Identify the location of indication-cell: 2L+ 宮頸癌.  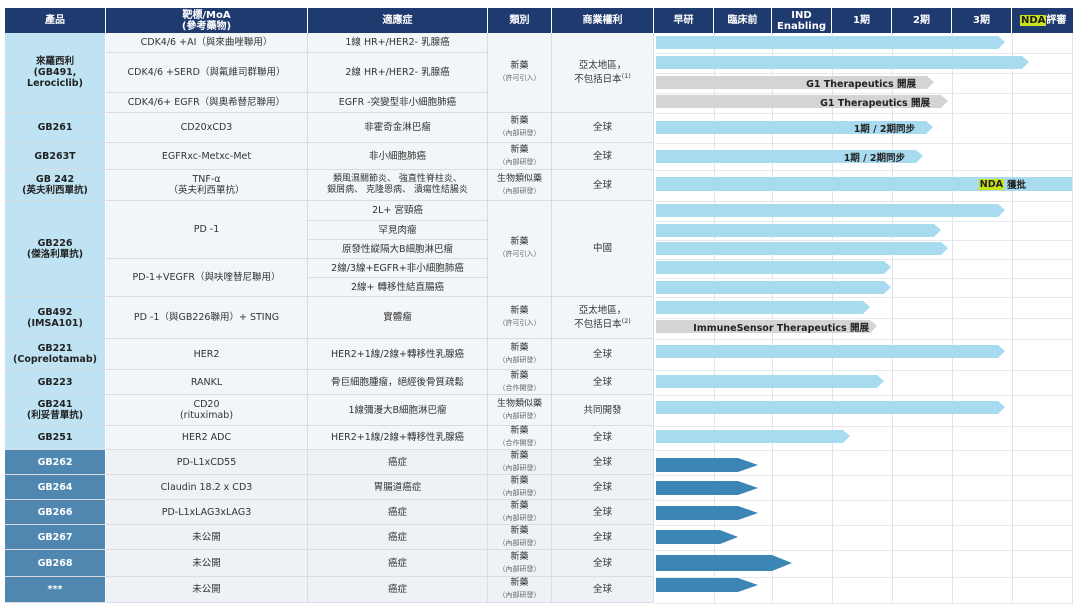
(398, 211).